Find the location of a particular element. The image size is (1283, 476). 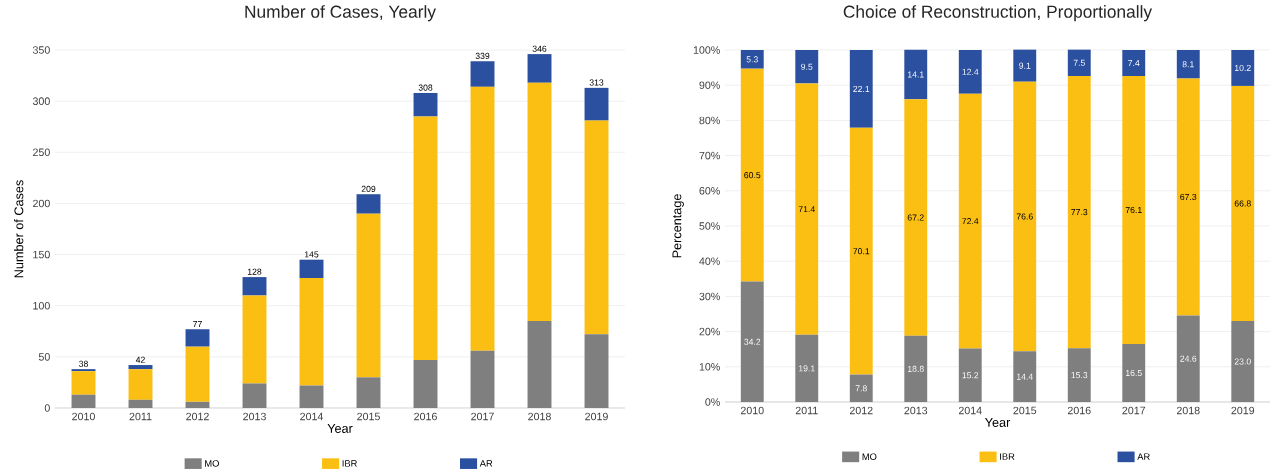

data-label: 76.1 is located at coordinates (1133, 210).